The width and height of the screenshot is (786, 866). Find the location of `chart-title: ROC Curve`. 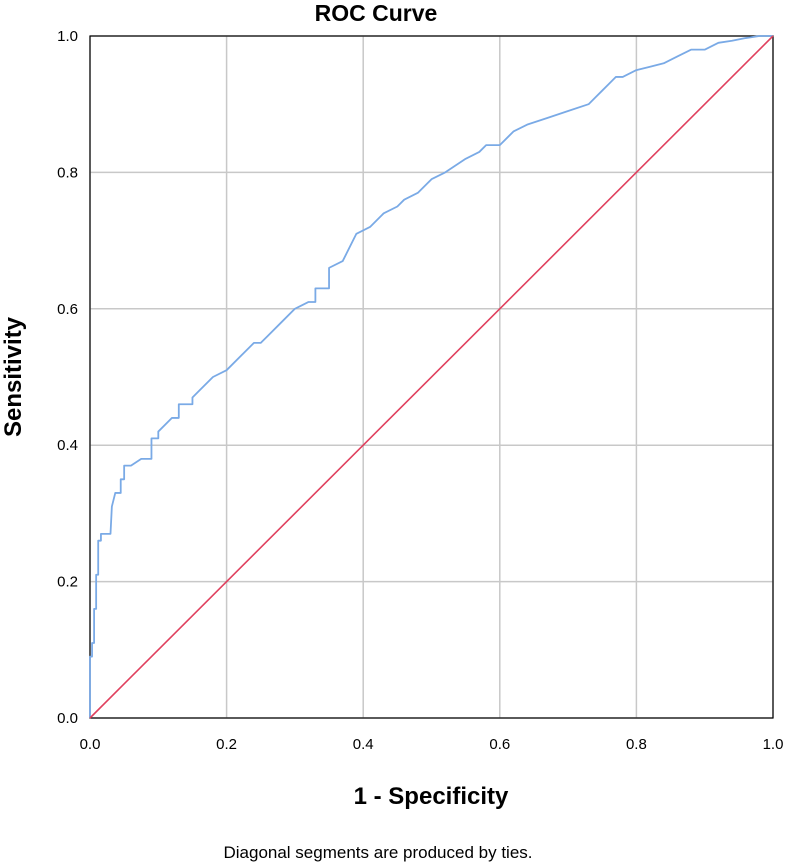

chart-title: ROC Curve is located at coordinates (376, 13).